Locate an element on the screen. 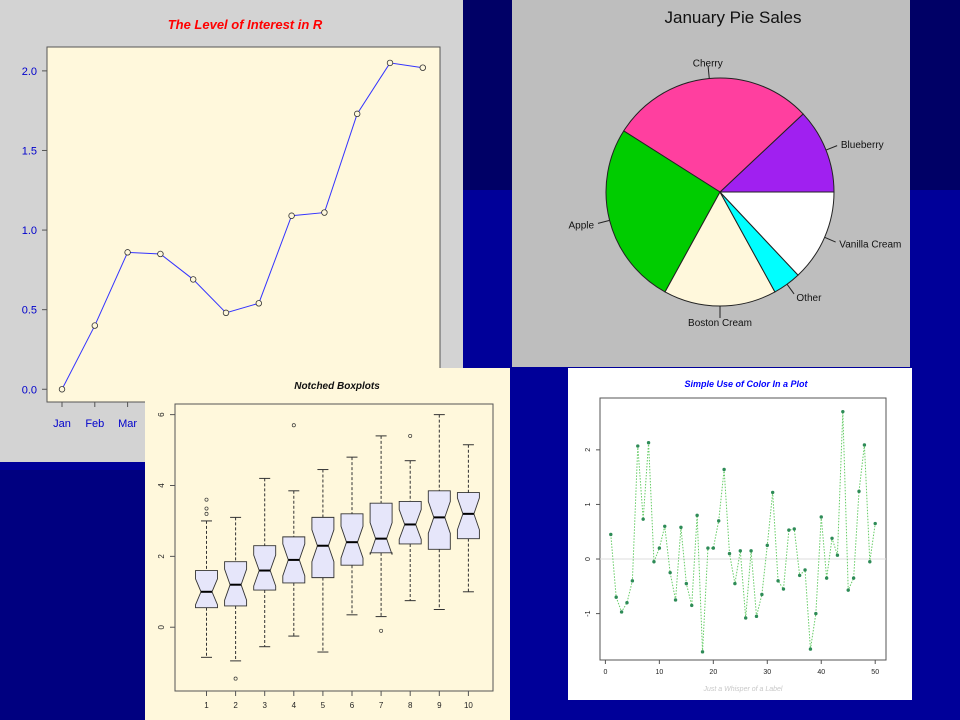 The width and height of the screenshot is (960, 720). x-tick-label: 10 is located at coordinates (468, 705).